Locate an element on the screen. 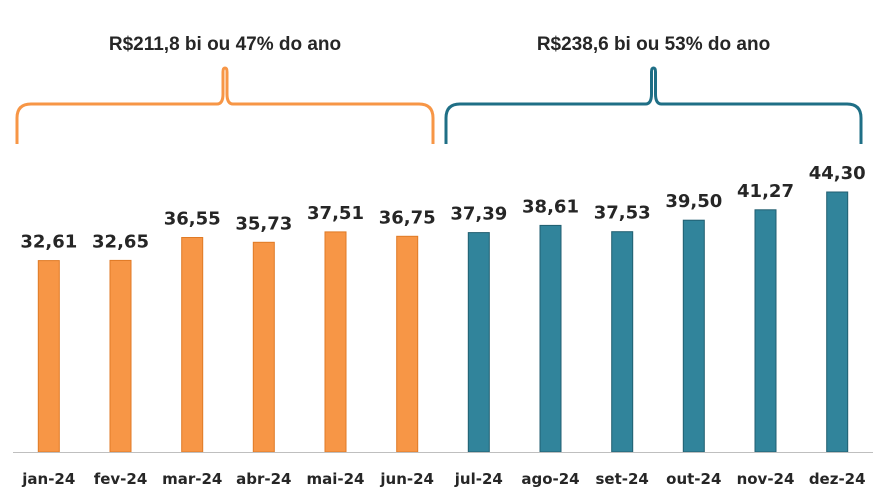 The width and height of the screenshot is (880, 502). category-label-fev-24: fev-24 is located at coordinates (121, 479).